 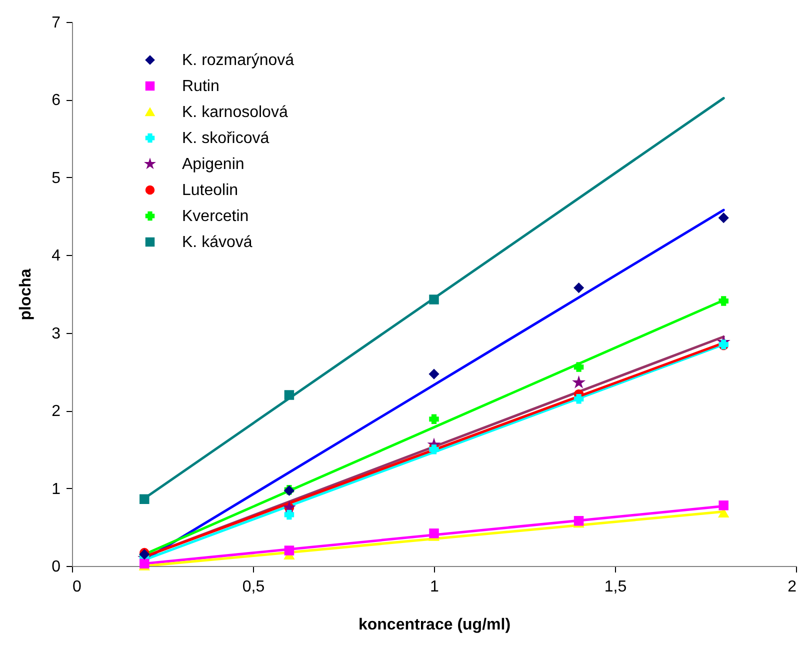 What do you see at coordinates (56, 178) in the screenshot?
I see `y-tick-label: 5` at bounding box center [56, 178].